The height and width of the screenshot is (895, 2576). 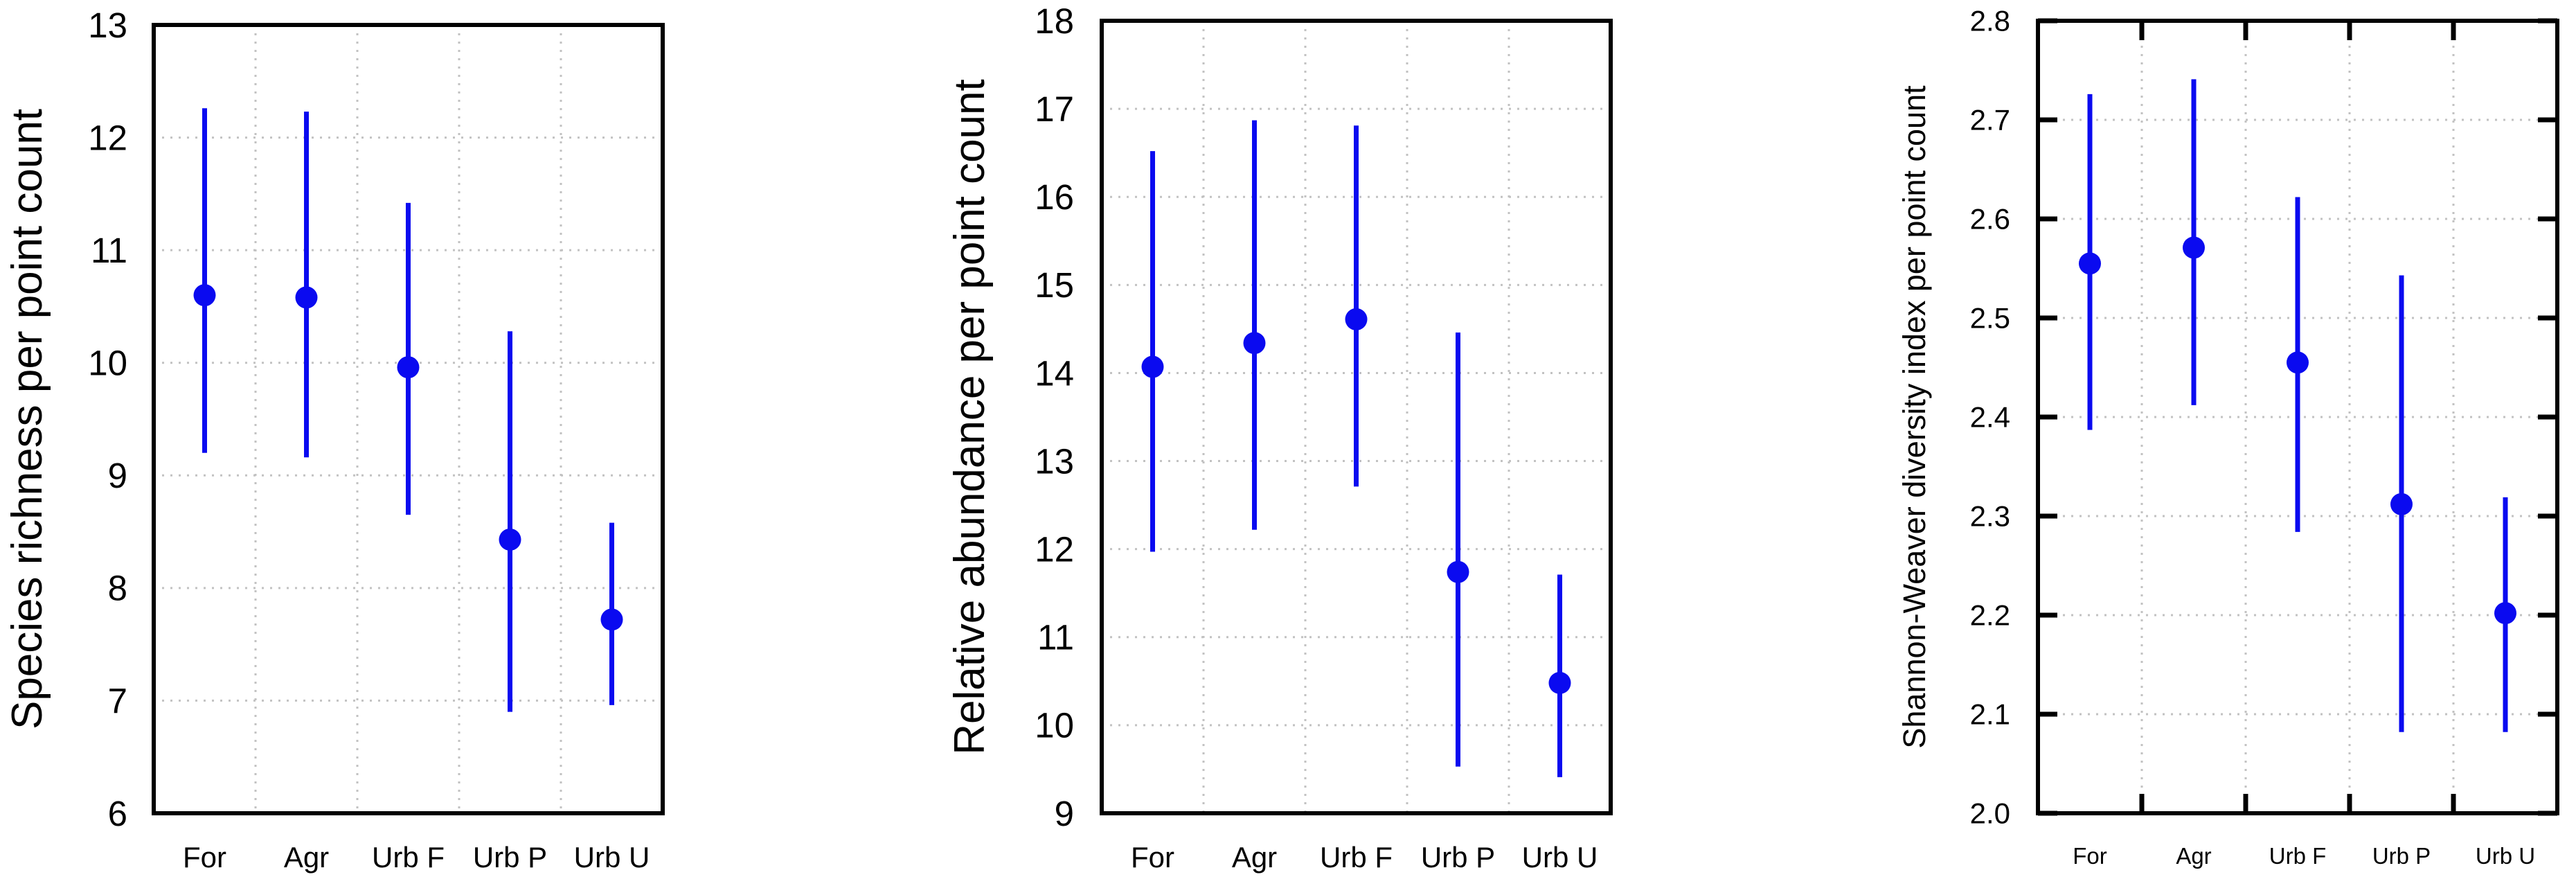 What do you see at coordinates (1054, 21) in the screenshot?
I see `y-tick-label: 18` at bounding box center [1054, 21].